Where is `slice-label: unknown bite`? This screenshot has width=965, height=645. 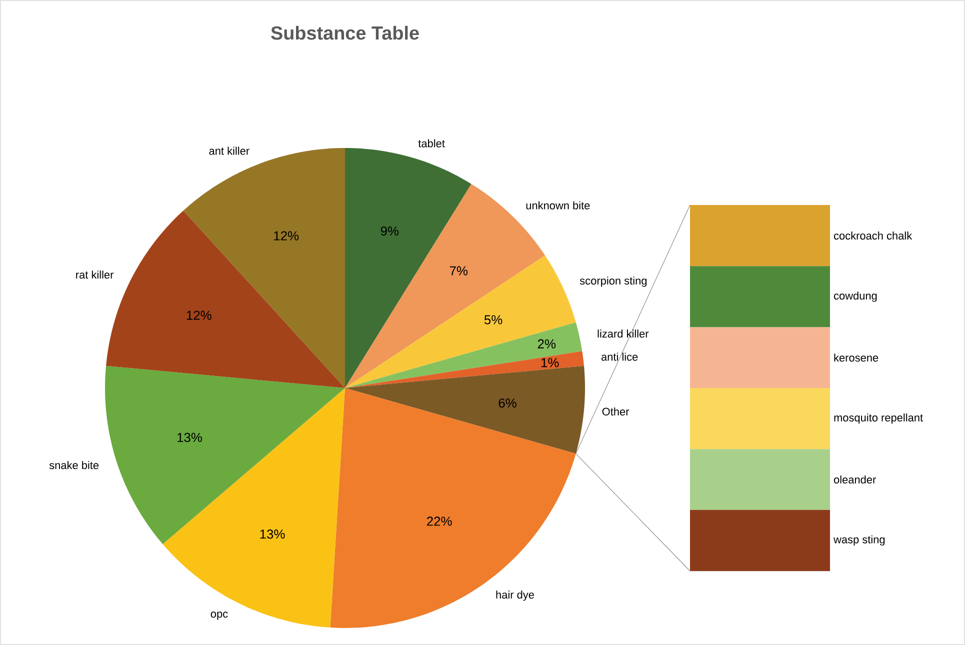
slice-label: unknown bite is located at coordinates (558, 205).